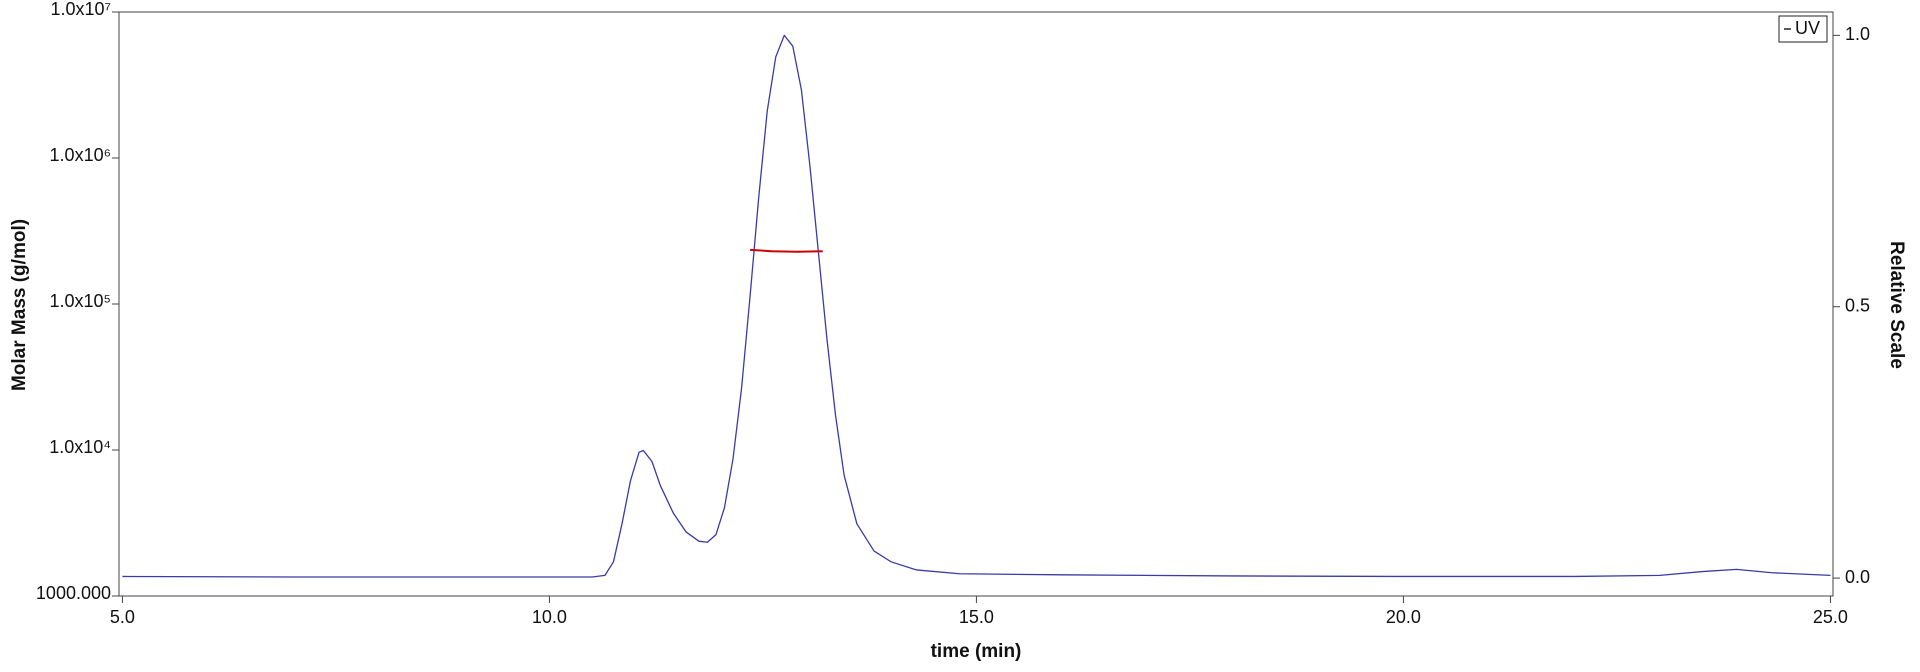 The height and width of the screenshot is (672, 1920). I want to click on series-line, so click(786, 250).